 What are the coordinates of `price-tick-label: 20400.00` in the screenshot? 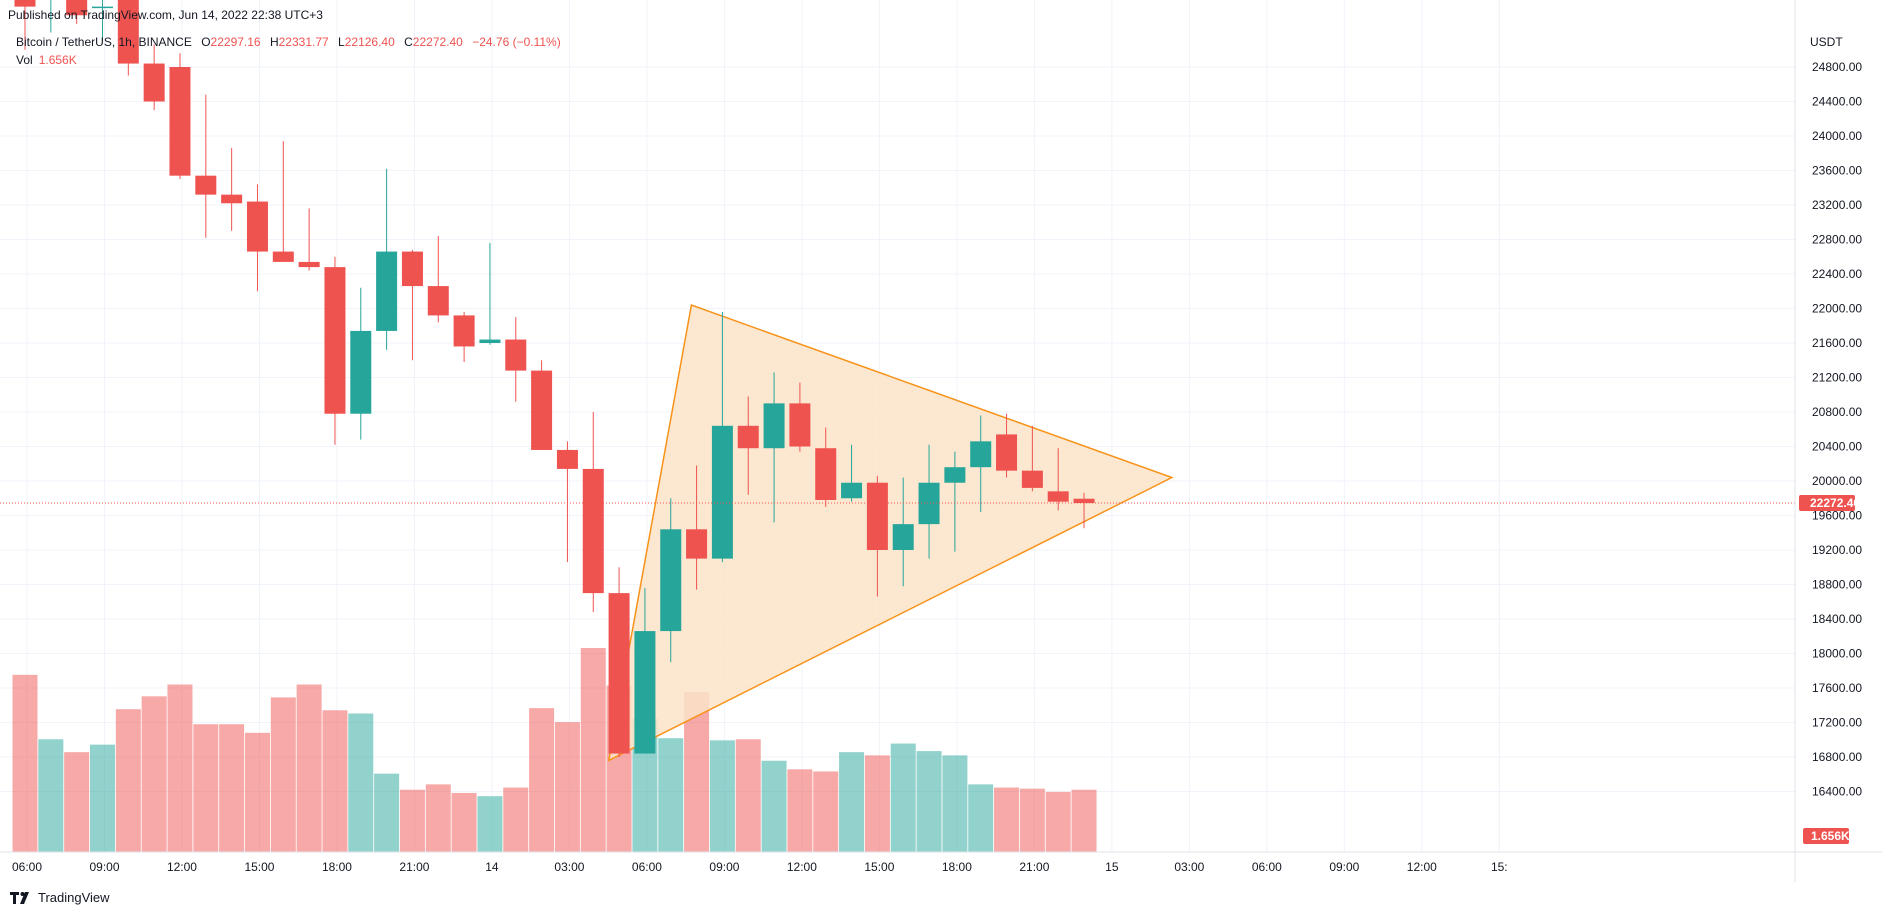 It's located at (1837, 447).